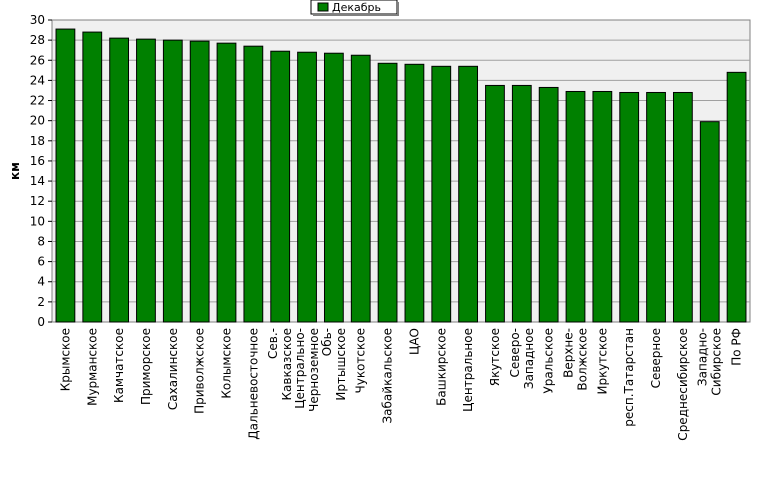 This screenshot has width=777, height=479. What do you see at coordinates (173, 369) in the screenshot?
I see `x-tick-label: Сахалинское` at bounding box center [173, 369].